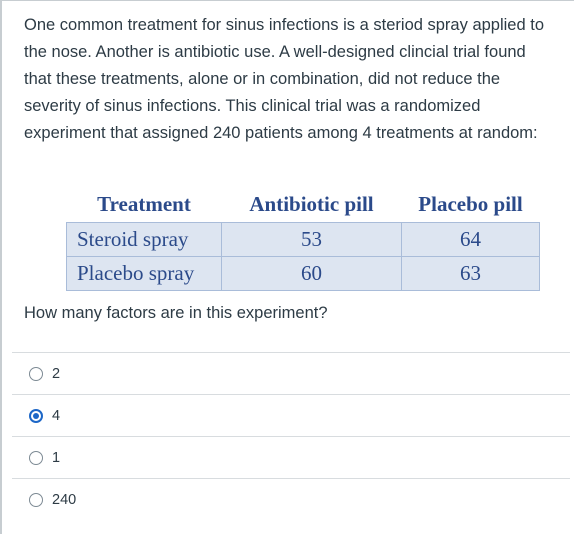 The height and width of the screenshot is (534, 574). What do you see at coordinates (470, 239) in the screenshot?
I see `cell-steroid-placebo: 64` at bounding box center [470, 239].